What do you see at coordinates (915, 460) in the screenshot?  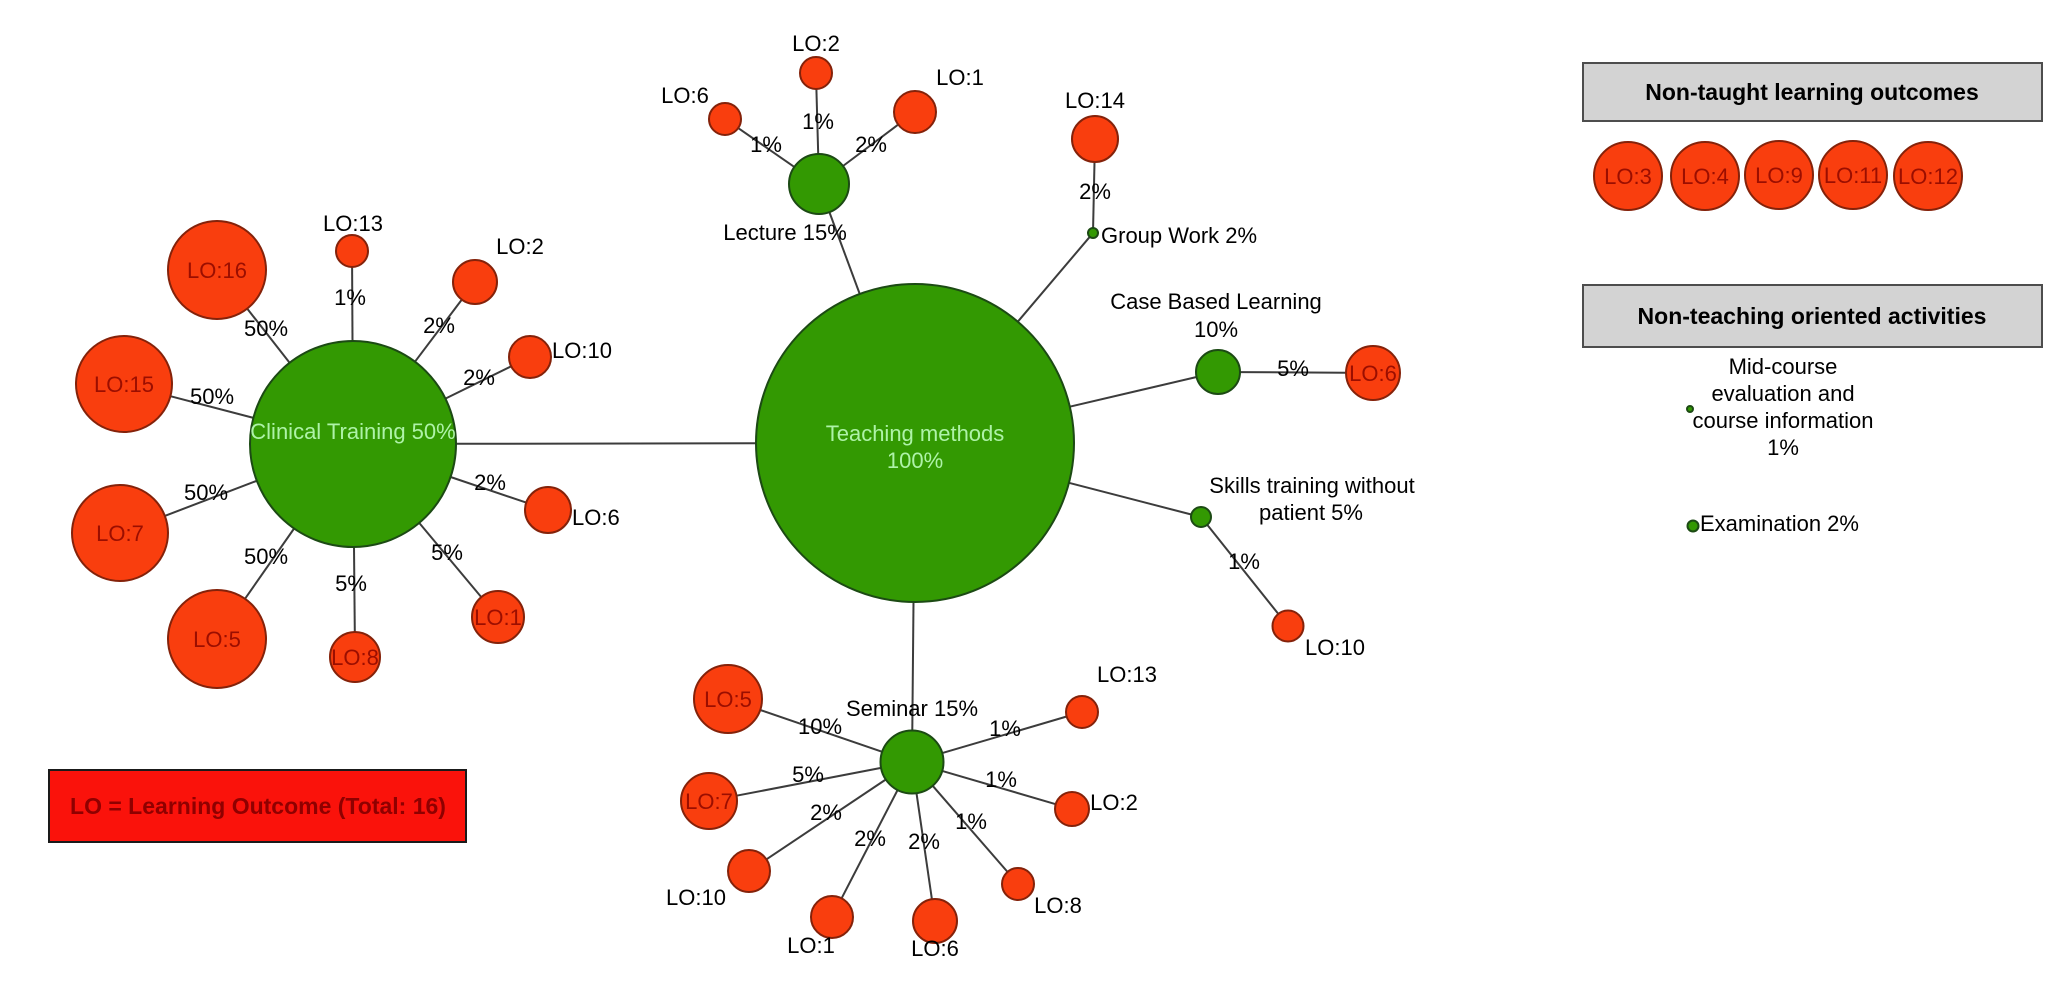 I see `svg-text: 100%` at bounding box center [915, 460].